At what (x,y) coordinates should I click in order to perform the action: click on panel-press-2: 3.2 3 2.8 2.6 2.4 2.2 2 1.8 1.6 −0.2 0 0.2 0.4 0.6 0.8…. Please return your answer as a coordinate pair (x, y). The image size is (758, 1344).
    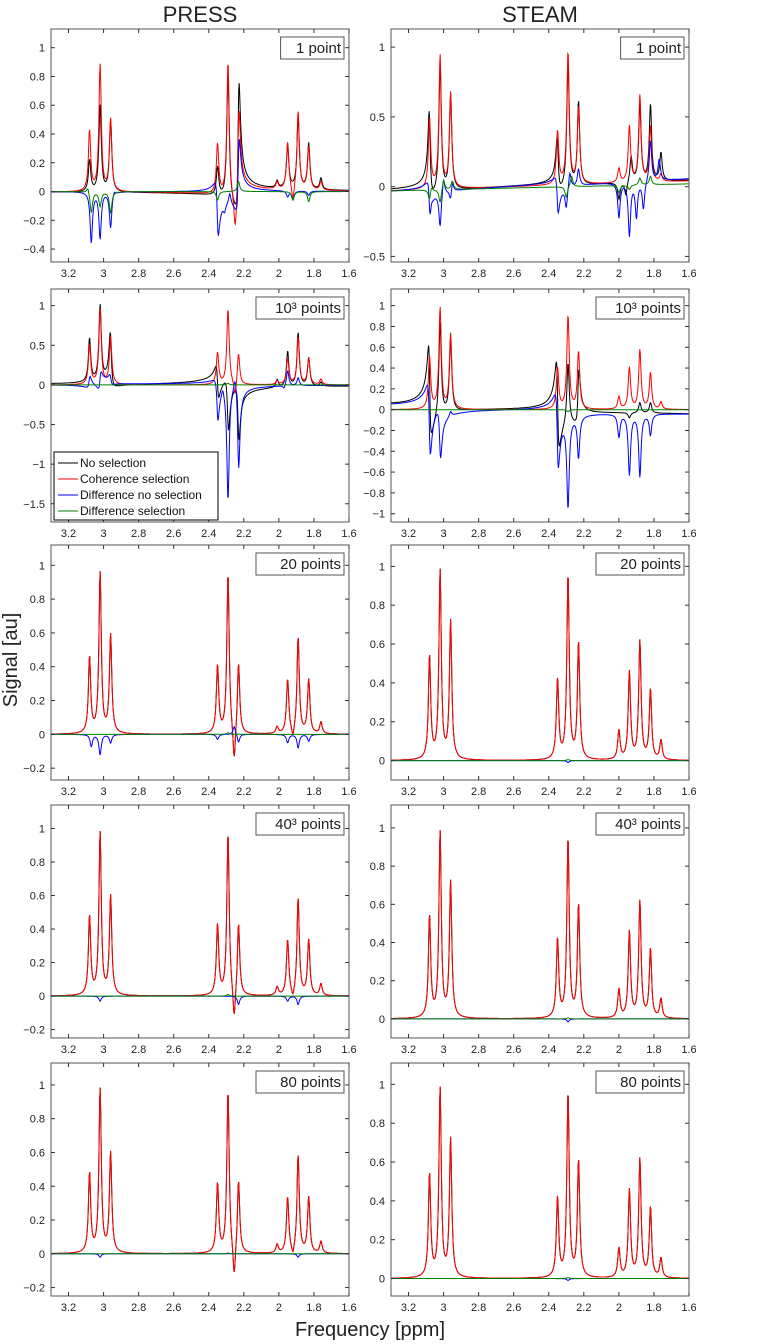
    Looking at the image, I should click on (190, 671).